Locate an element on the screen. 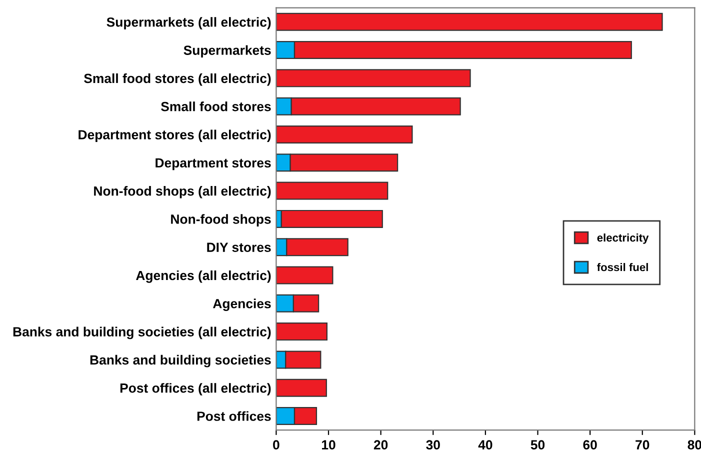  y-tick-label: DIY stores is located at coordinates (239, 247).